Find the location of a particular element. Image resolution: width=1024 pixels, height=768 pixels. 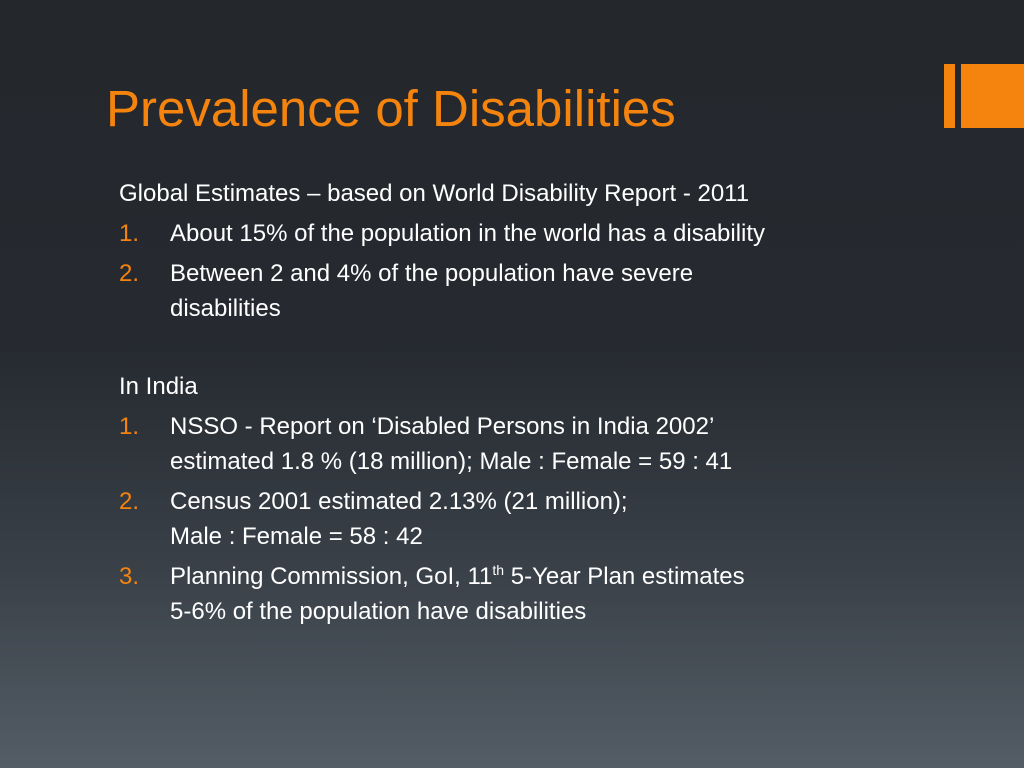

slide-title: Prevalence of Disabilities is located at coordinates (391, 108).